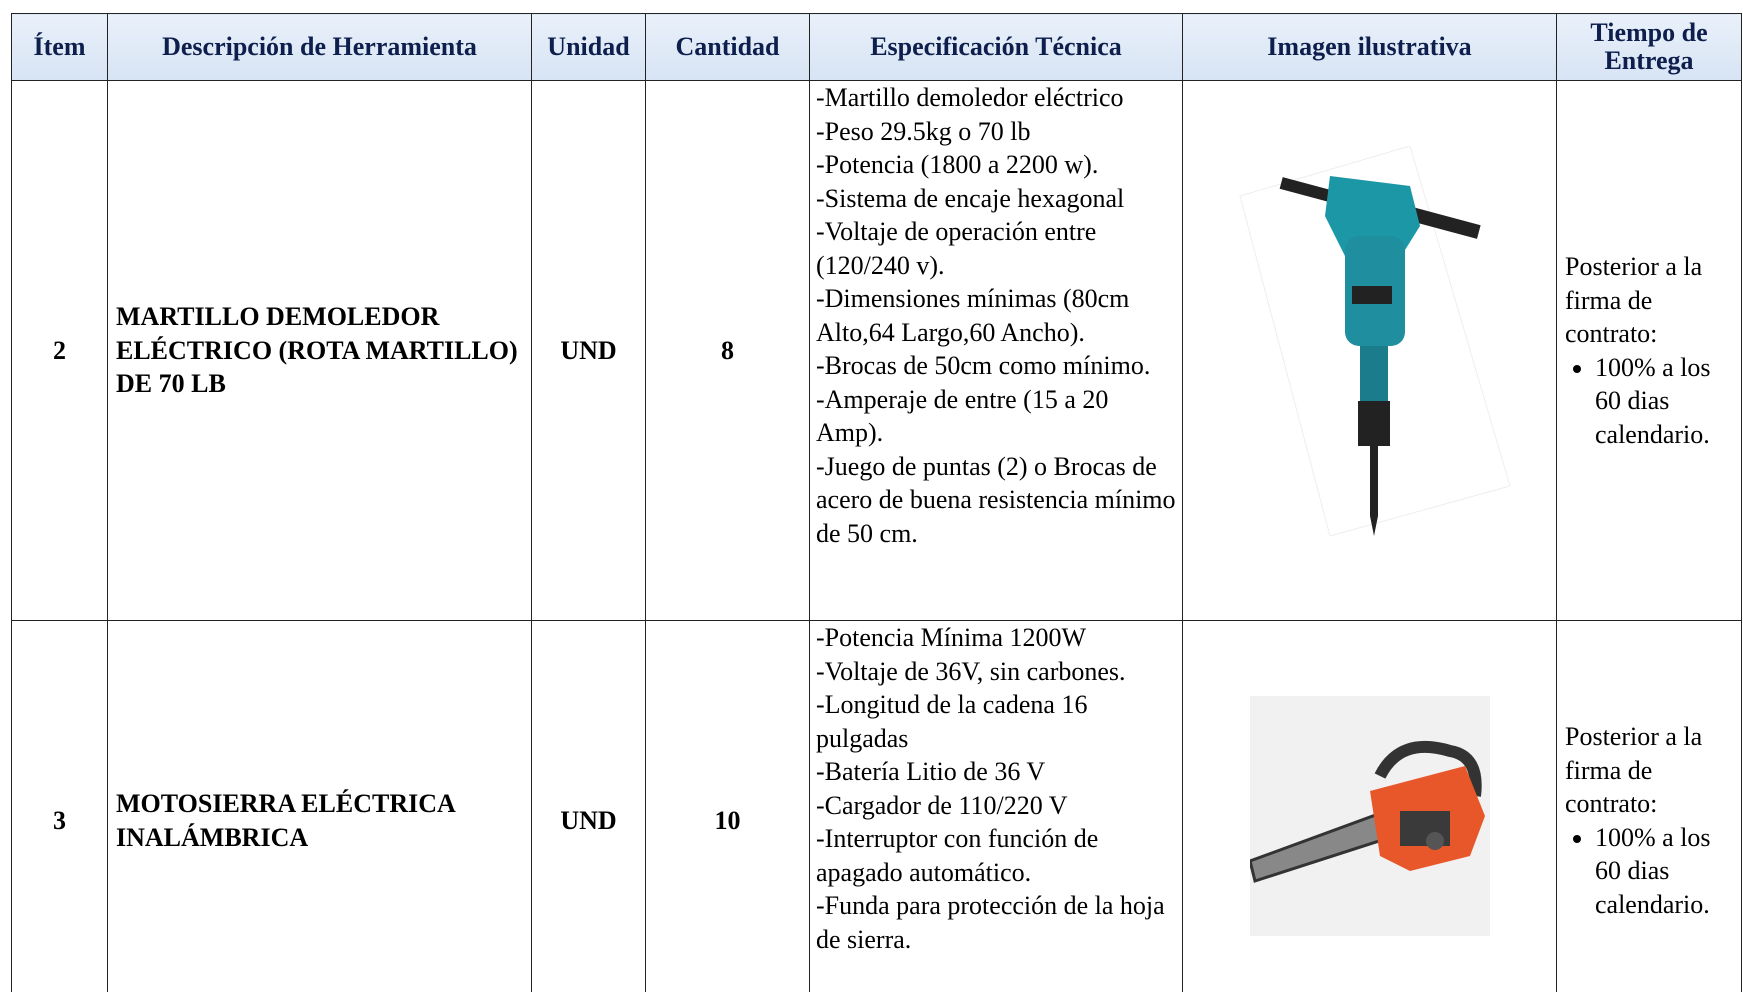 This screenshot has width=1743, height=992. Describe the element at coordinates (962, 416) in the screenshot. I see `spec-line: -Amperaje de entre (15 a 20 Amp).` at that location.